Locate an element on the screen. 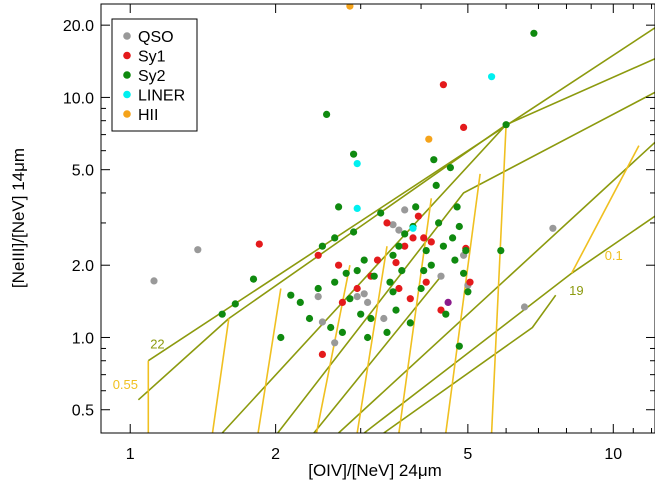 The width and height of the screenshot is (655, 487). x-tick-label: 2 is located at coordinates (275, 454).